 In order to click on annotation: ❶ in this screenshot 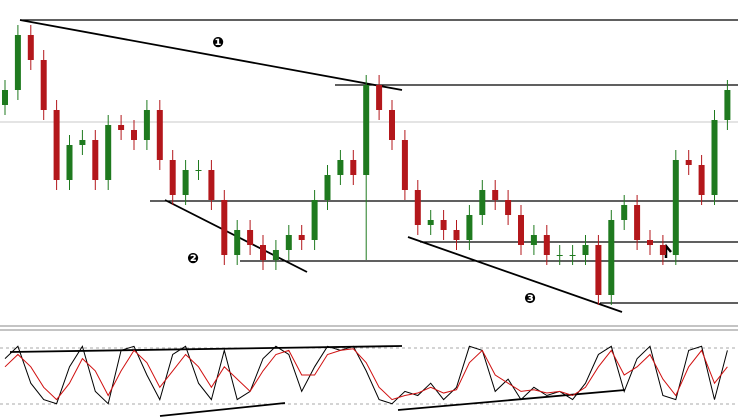, I will do `click(218, 43)`.